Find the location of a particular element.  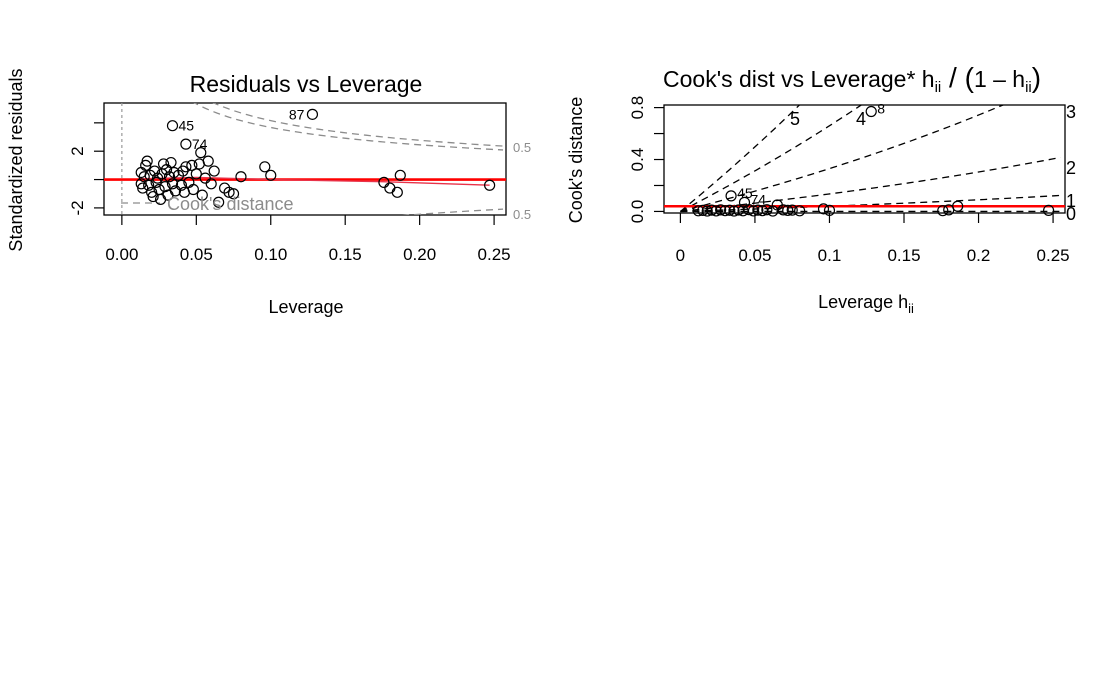

left-x-tick-label: 0.15 is located at coordinates (345, 254).